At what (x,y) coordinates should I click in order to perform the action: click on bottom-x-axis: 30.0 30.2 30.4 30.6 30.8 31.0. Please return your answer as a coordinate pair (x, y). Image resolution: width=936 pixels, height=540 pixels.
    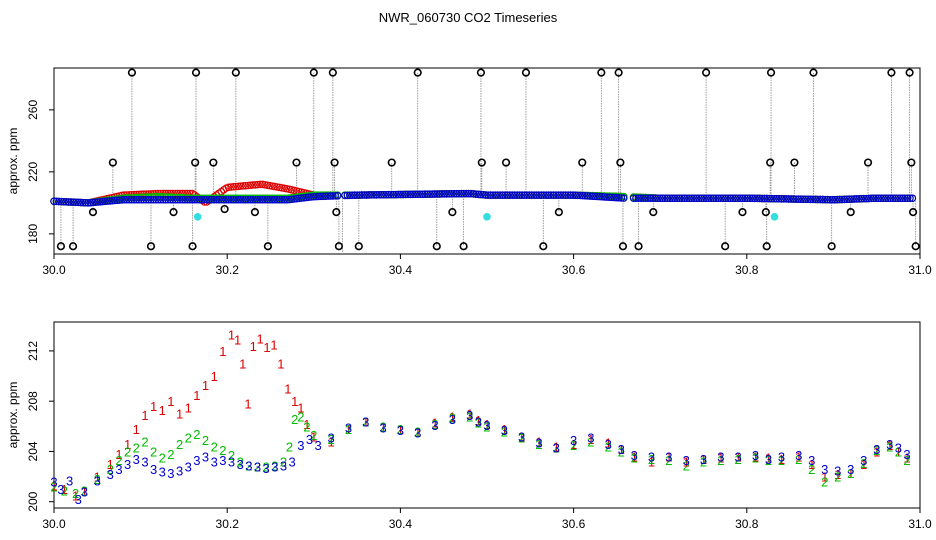
    Looking at the image, I should click on (487, 519).